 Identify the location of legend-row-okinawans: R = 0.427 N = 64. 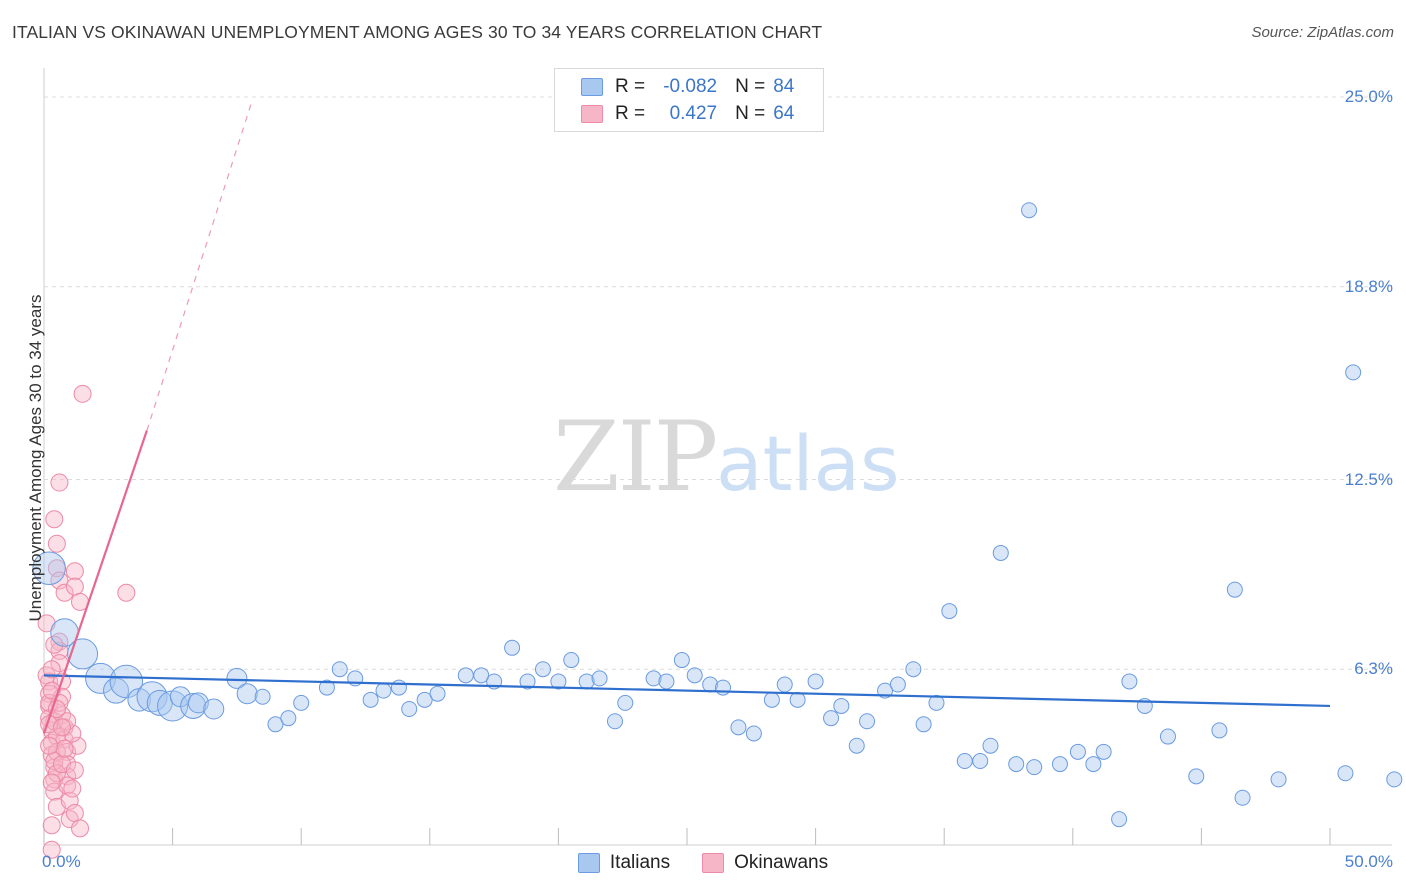
(674, 114).